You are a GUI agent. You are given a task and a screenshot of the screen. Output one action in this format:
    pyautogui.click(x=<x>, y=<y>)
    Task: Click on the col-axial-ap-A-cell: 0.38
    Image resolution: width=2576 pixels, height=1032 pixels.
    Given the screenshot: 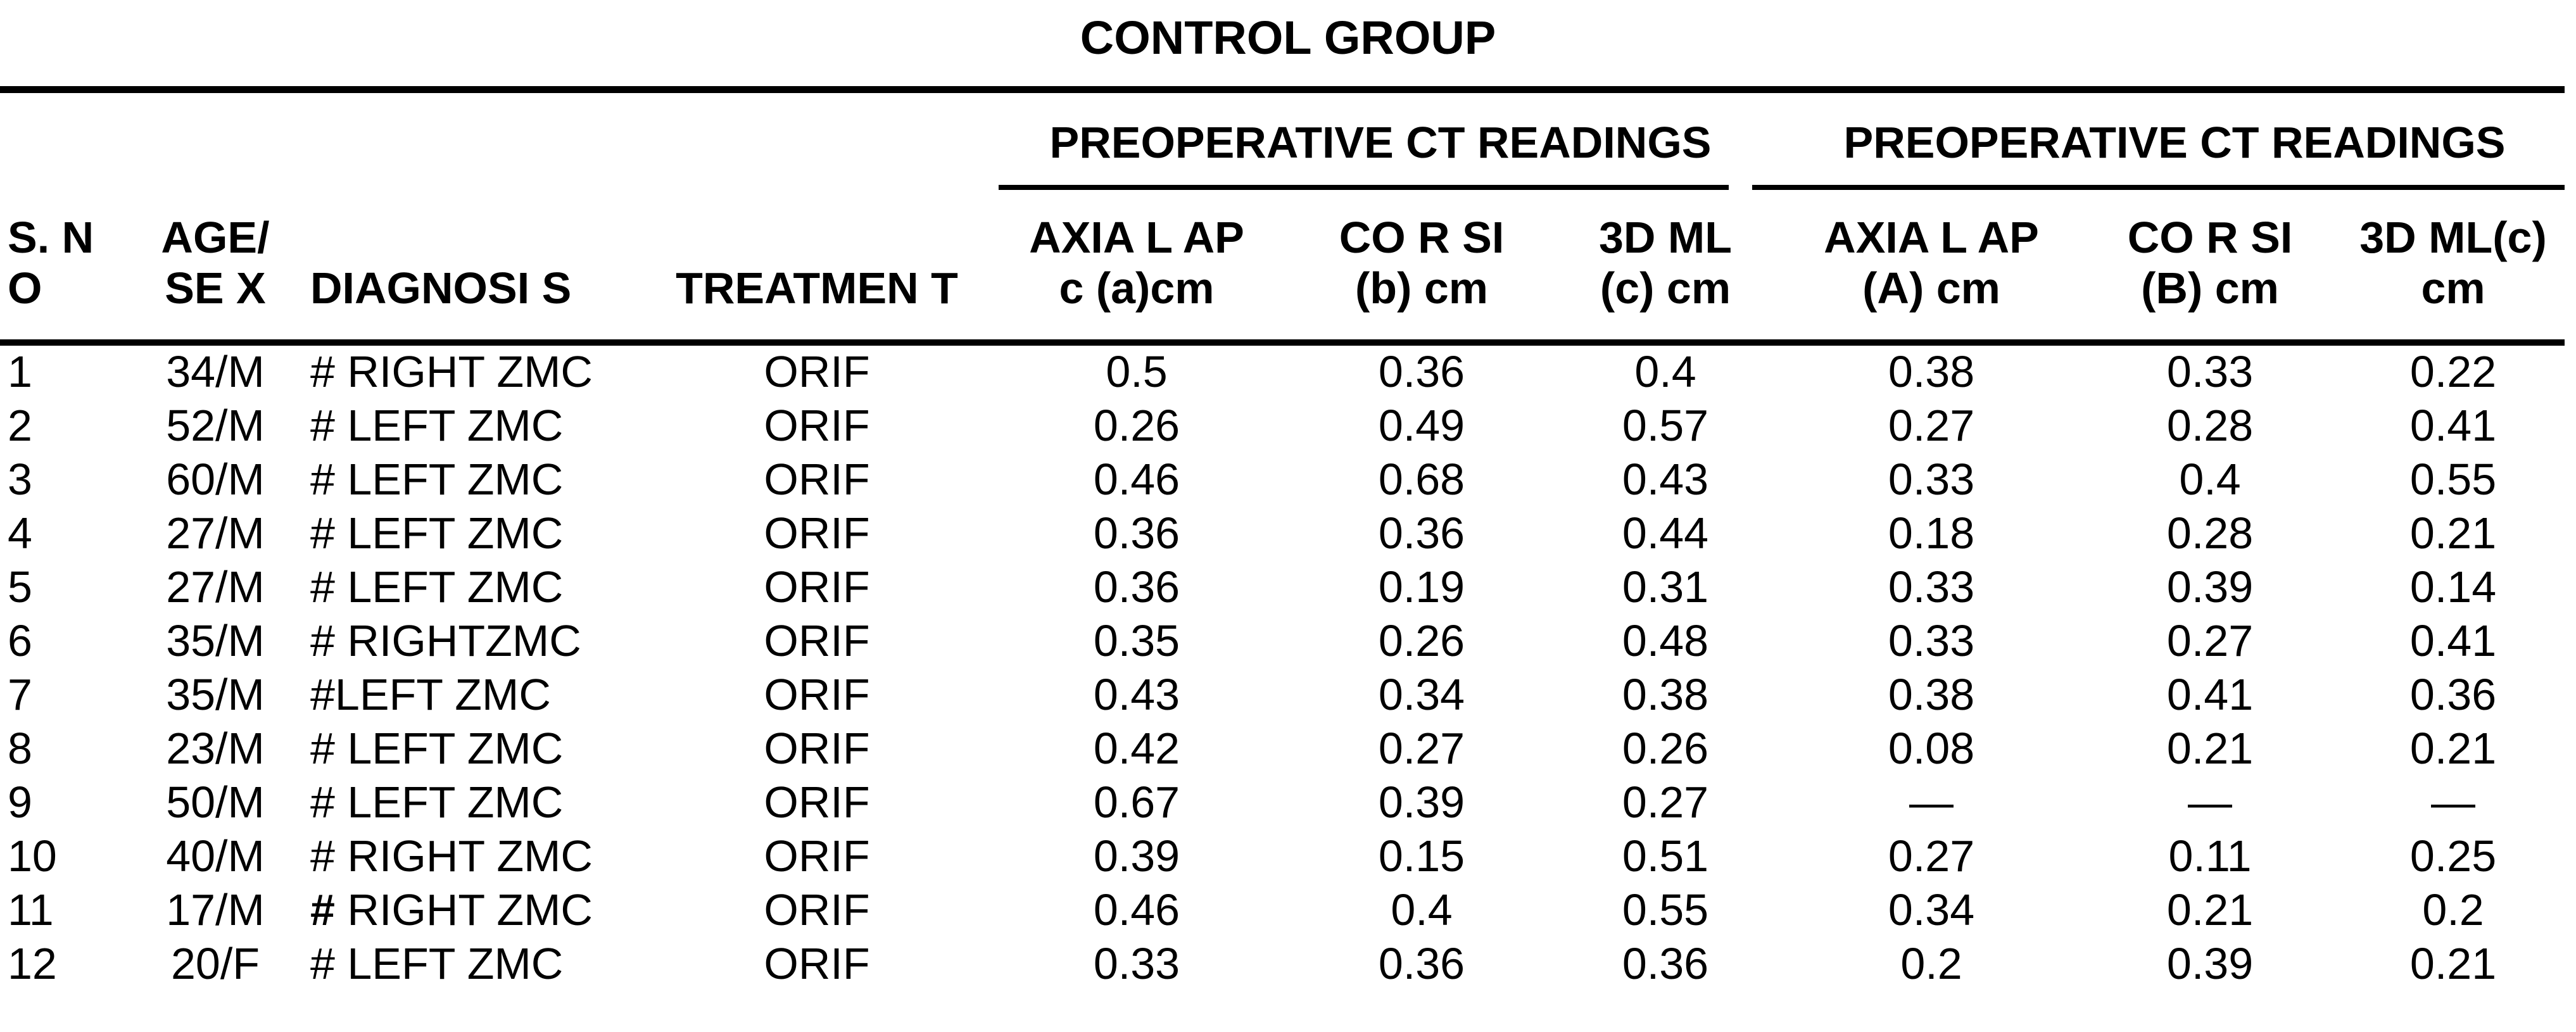 What is the action you would take?
    pyautogui.click(x=1931, y=371)
    